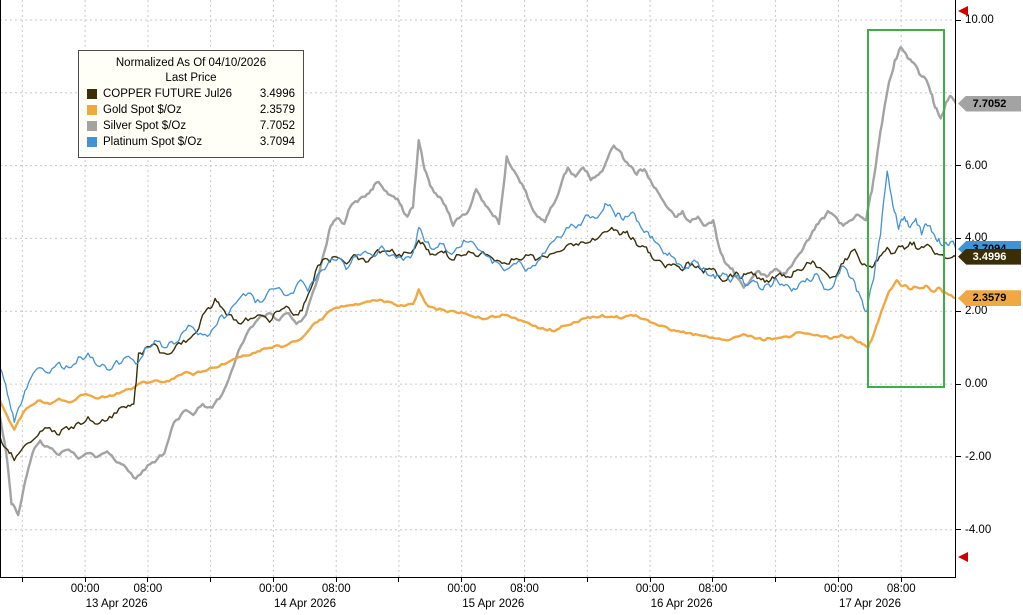  What do you see at coordinates (153, 142) in the screenshot?
I see `legend-series-name: Platinum Spot $/Oz` at bounding box center [153, 142].